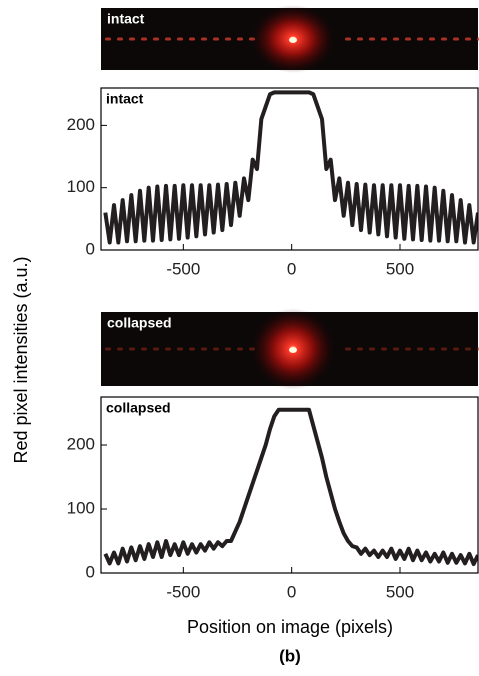 The height and width of the screenshot is (676, 479). What do you see at coordinates (21, 359) in the screenshot?
I see `y-axis-label: Red pixel intensities (a.u.)` at bounding box center [21, 359].